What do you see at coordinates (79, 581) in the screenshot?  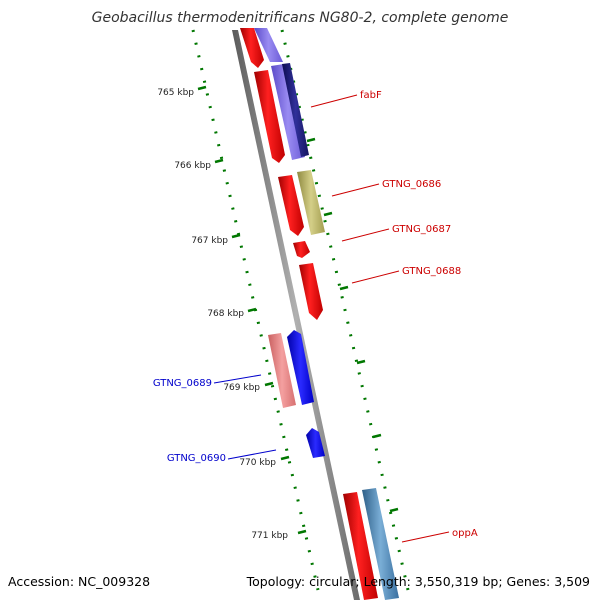 I see `accession-text: Accession: NC_009328` at bounding box center [79, 581].